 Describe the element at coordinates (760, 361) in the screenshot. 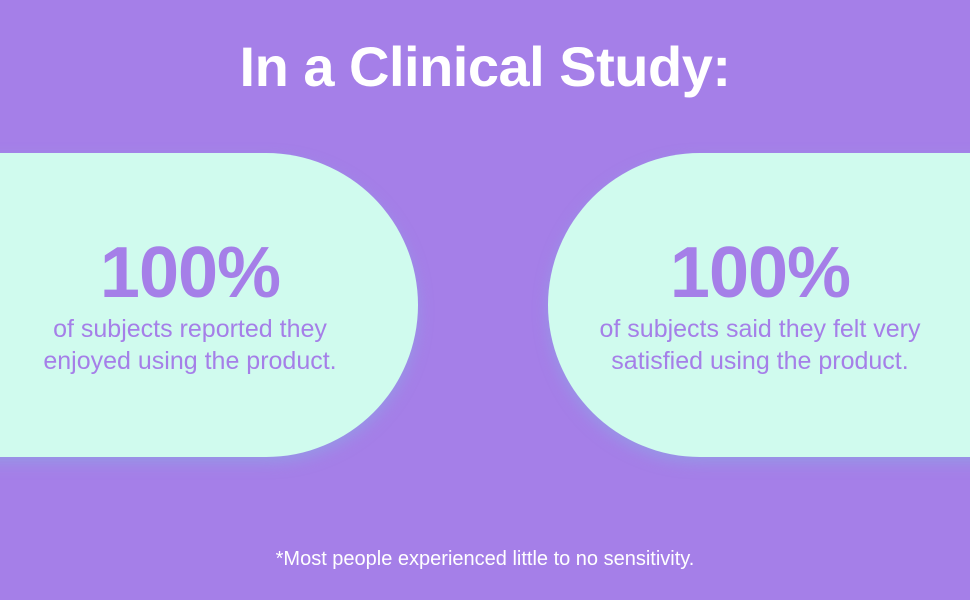

I see `stat-text: satisfied using the product.` at that location.